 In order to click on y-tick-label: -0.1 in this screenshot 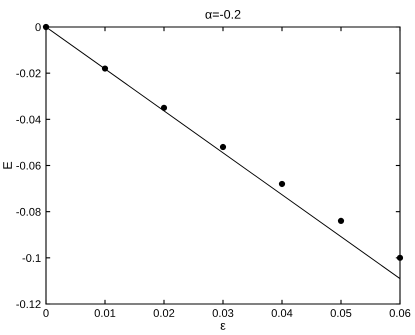, I will do `click(31, 258)`.